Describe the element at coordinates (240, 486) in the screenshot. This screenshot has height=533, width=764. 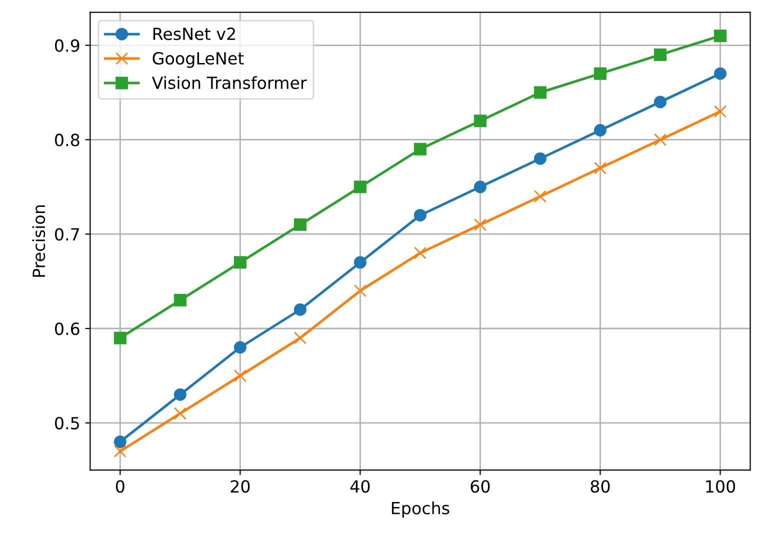
I see `x-tick-label: 20` at that location.